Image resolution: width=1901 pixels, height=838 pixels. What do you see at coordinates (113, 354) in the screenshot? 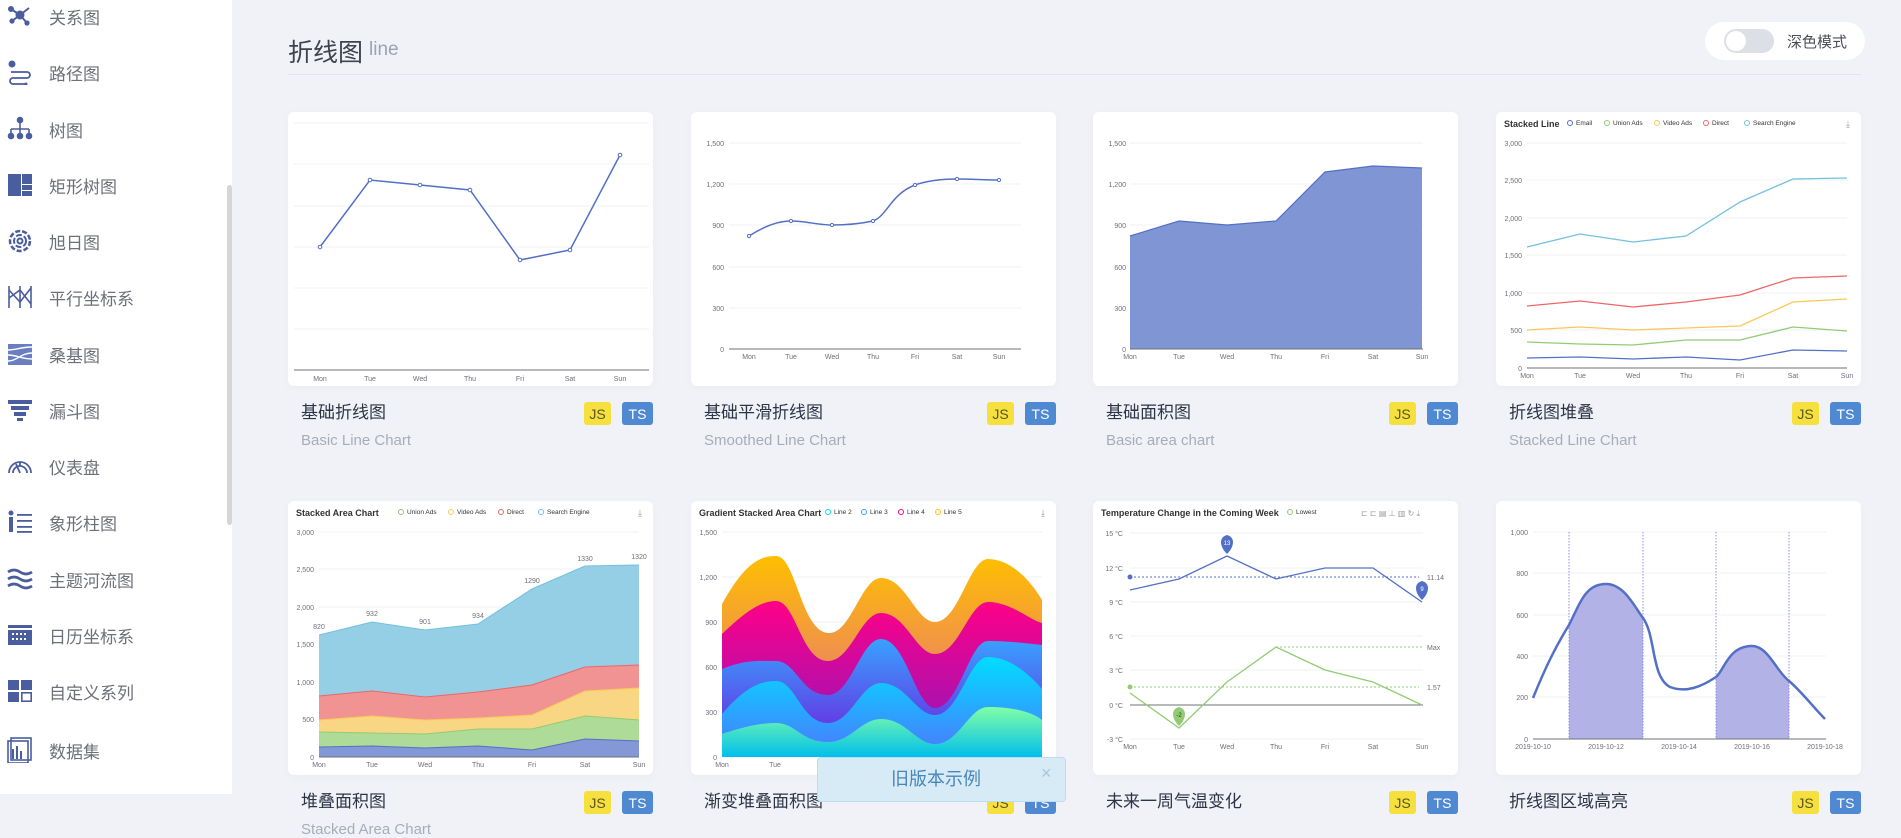
I see `sidebar-item-sankey: 桑基图` at bounding box center [113, 354].